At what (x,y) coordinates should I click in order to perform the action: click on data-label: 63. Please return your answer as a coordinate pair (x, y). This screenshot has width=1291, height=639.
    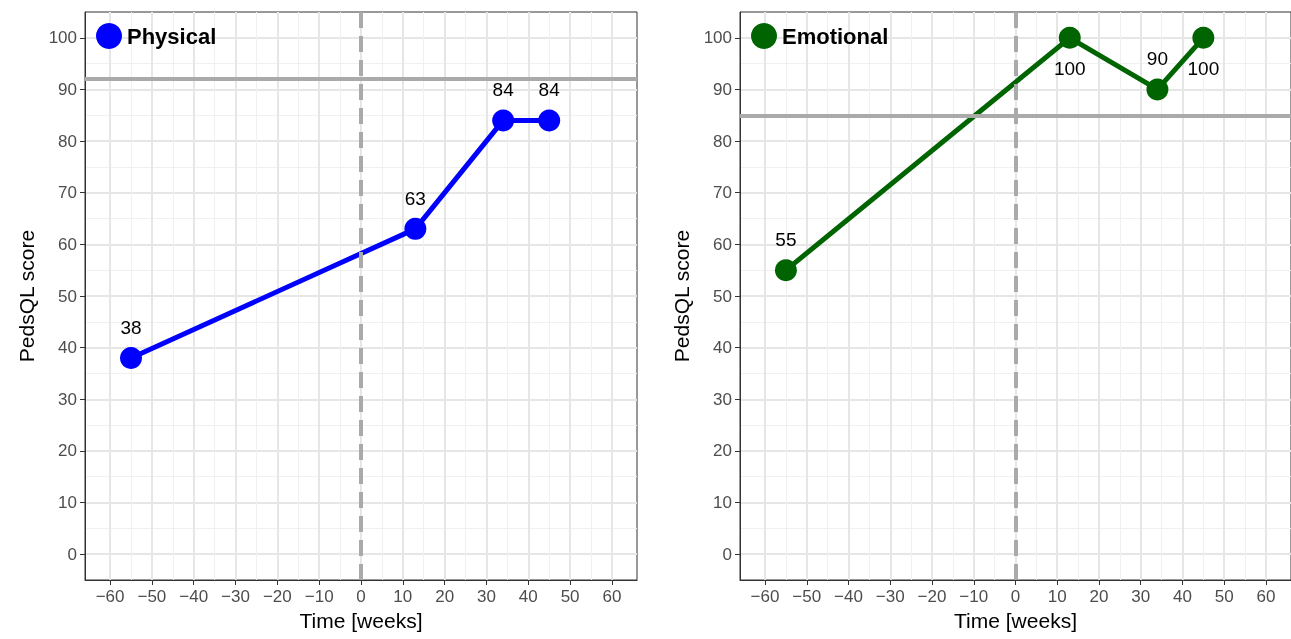
    Looking at the image, I should click on (415, 198).